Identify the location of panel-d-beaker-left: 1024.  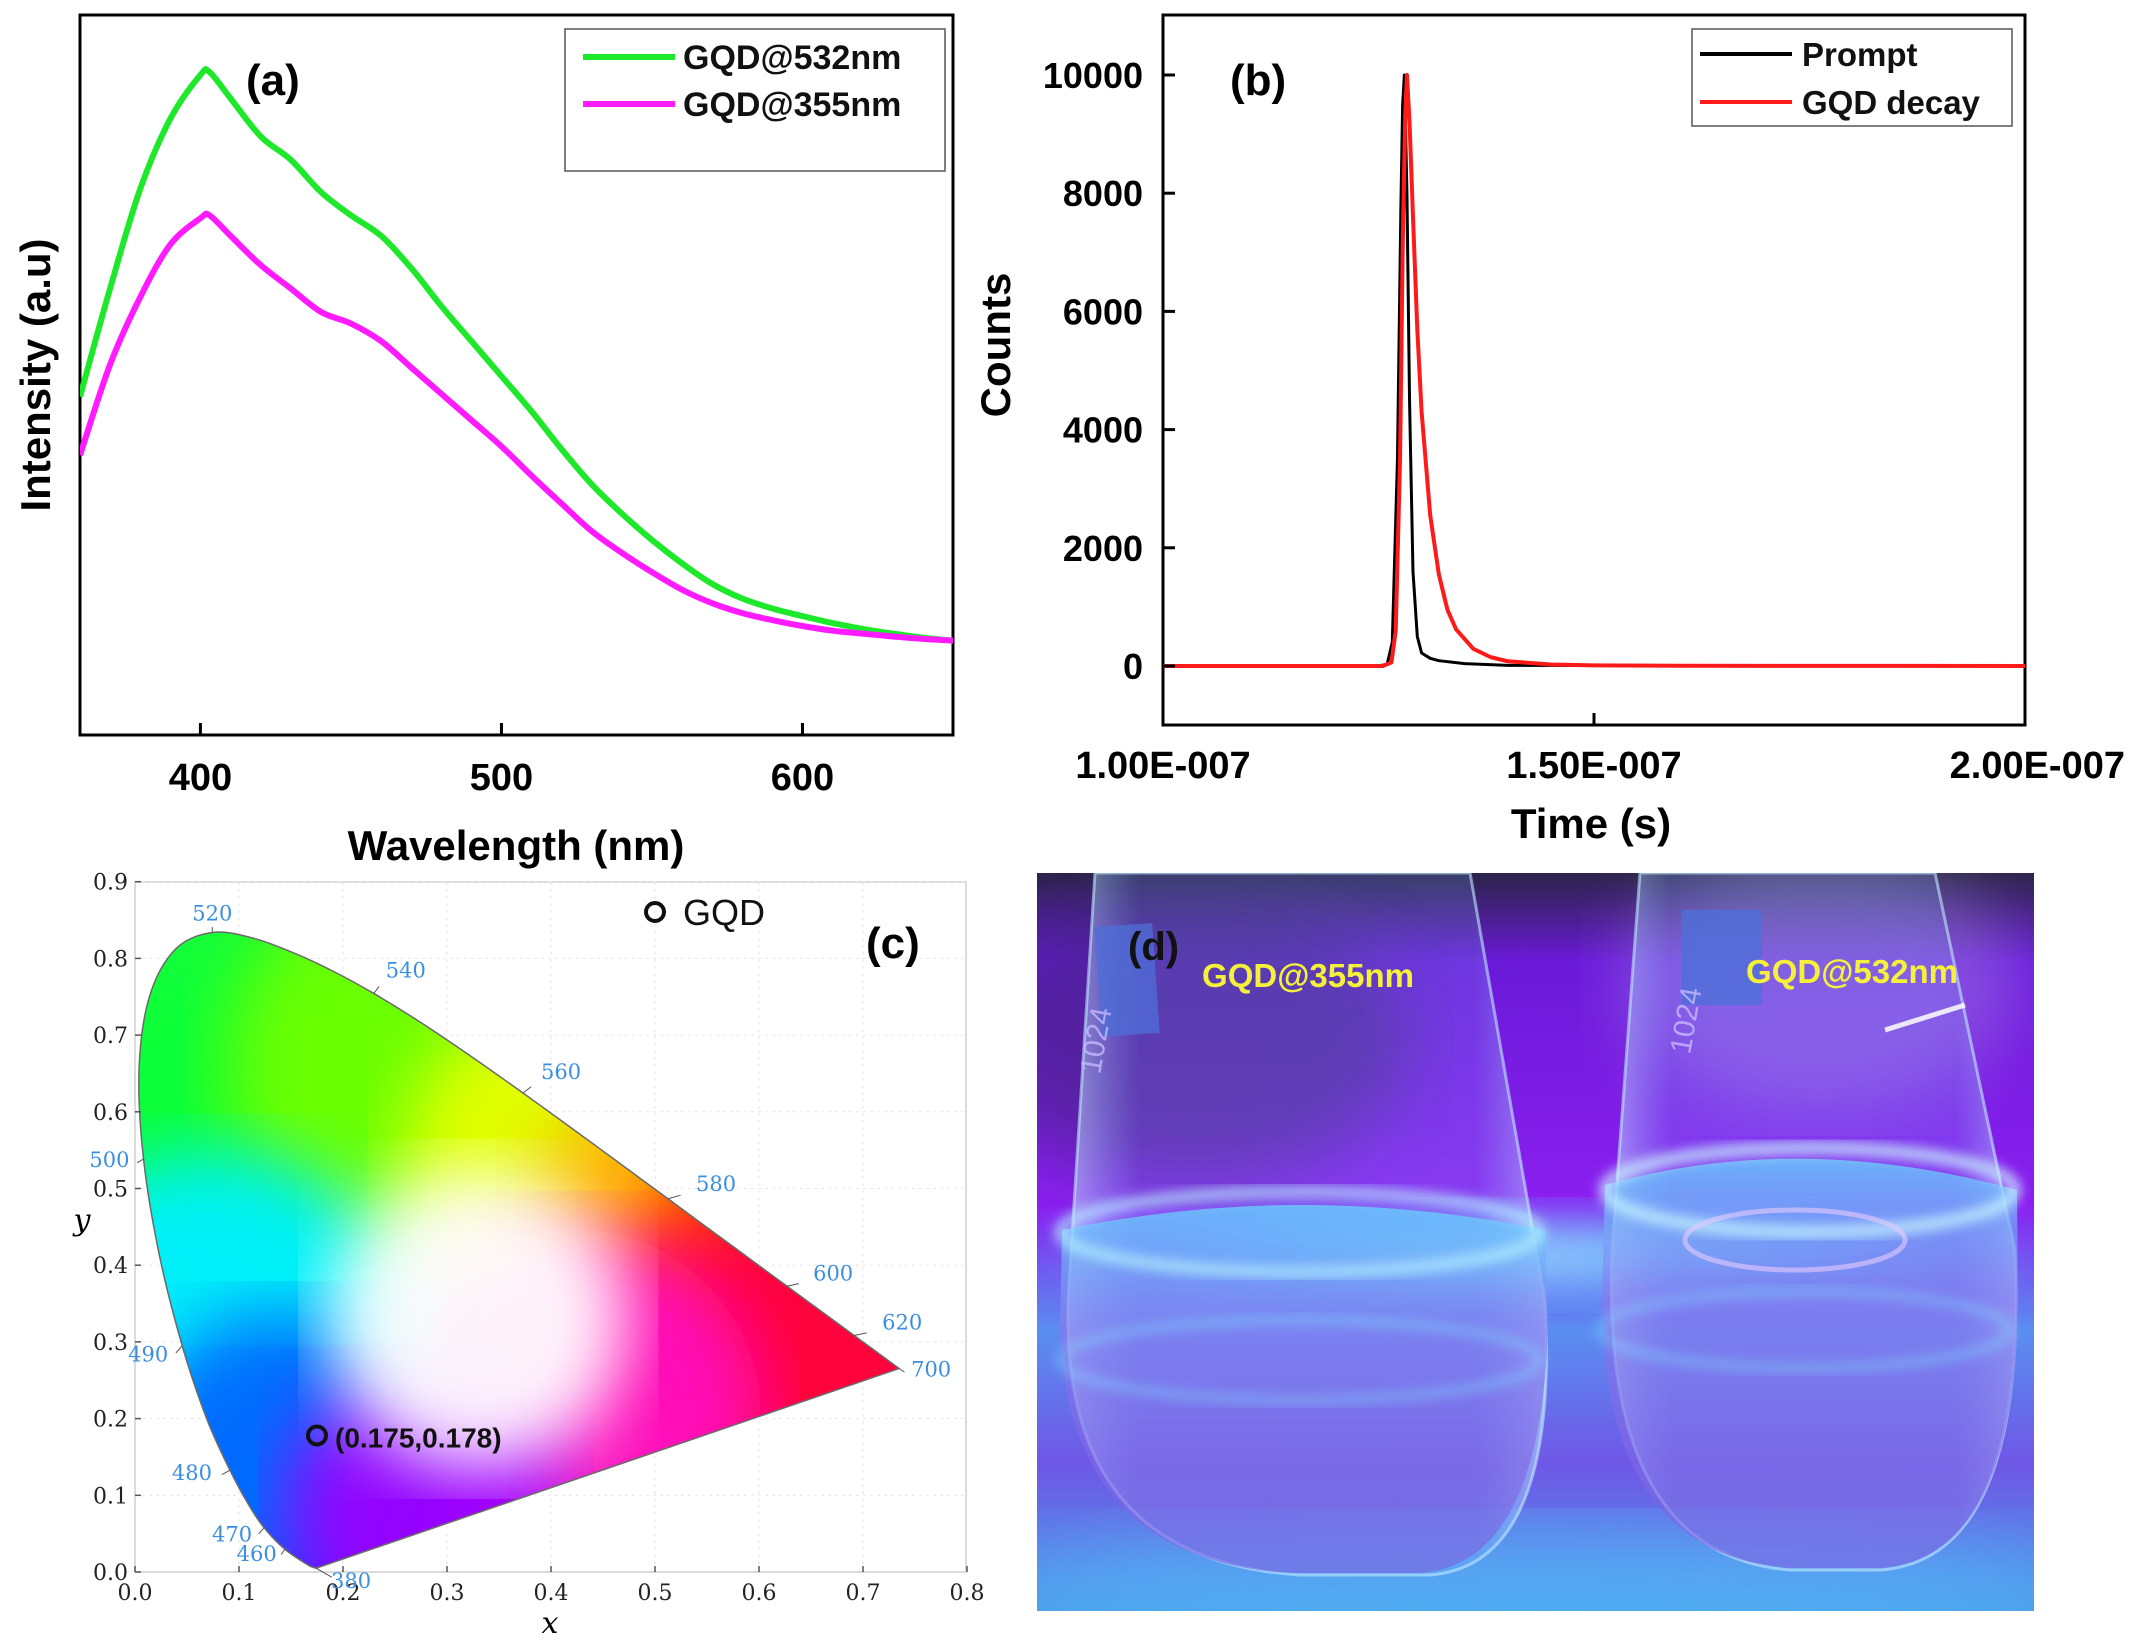
(1302, 1225).